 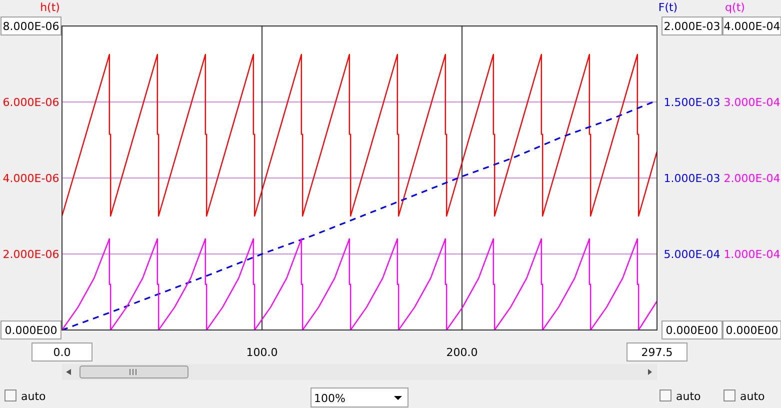 I want to click on y3-tick-label: 4.000E-04, so click(x=752, y=26).